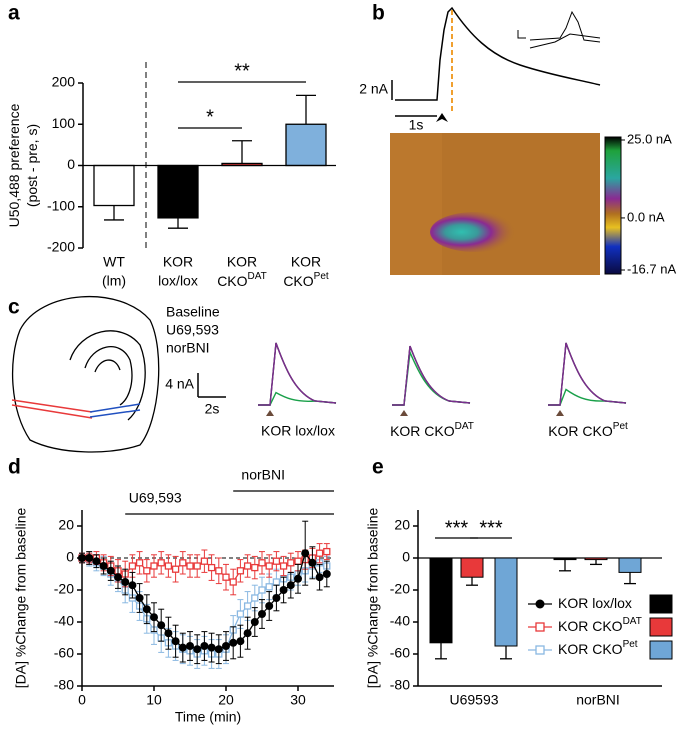 The height and width of the screenshot is (731, 681). Describe the element at coordinates (212, 409) in the screenshot. I see `scale-label: 2s` at that location.